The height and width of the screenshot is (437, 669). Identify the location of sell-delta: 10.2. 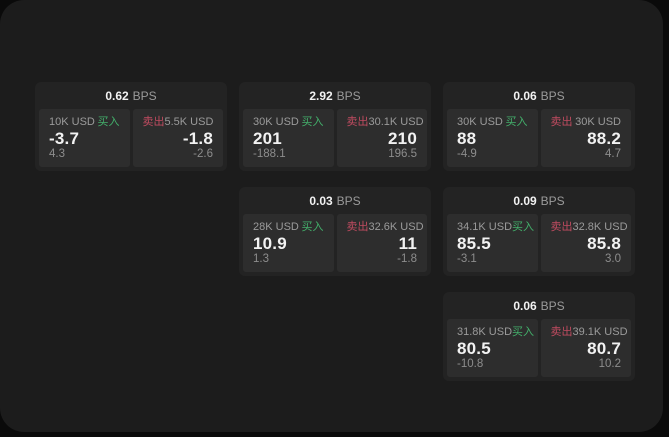
(609, 363).